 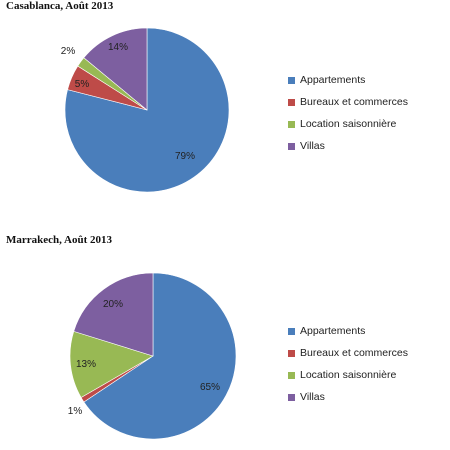 What do you see at coordinates (210, 387) in the screenshot?
I see `data-label: 65%` at bounding box center [210, 387].